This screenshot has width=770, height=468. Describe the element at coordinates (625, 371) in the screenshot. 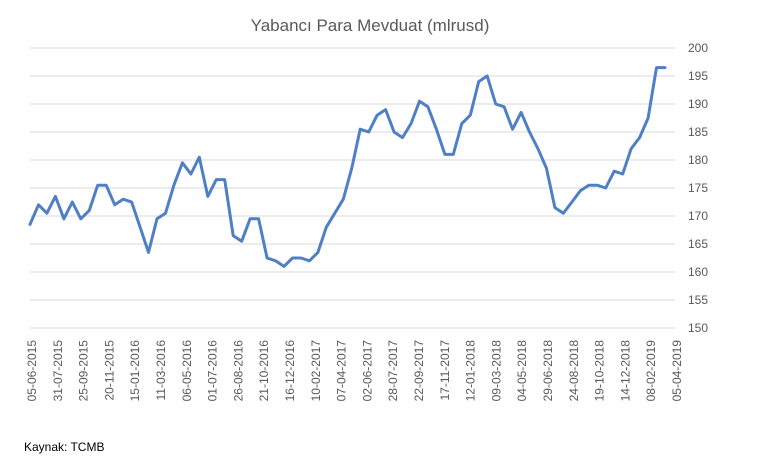

I see `x-tick-label: 14-12-2018` at that location.